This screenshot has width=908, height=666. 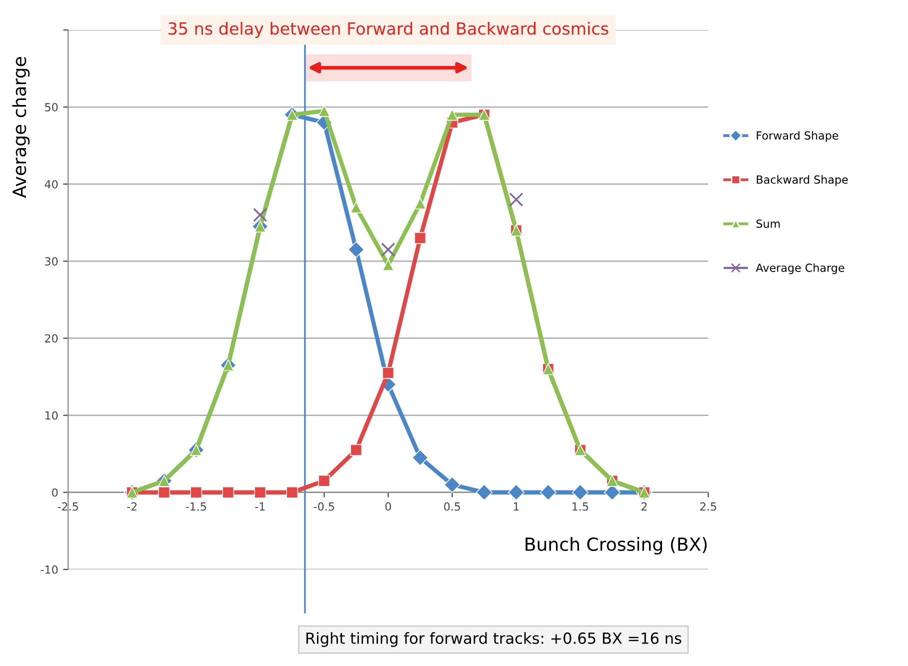 What do you see at coordinates (516, 506) in the screenshot?
I see `x-tick-label: 1` at bounding box center [516, 506].